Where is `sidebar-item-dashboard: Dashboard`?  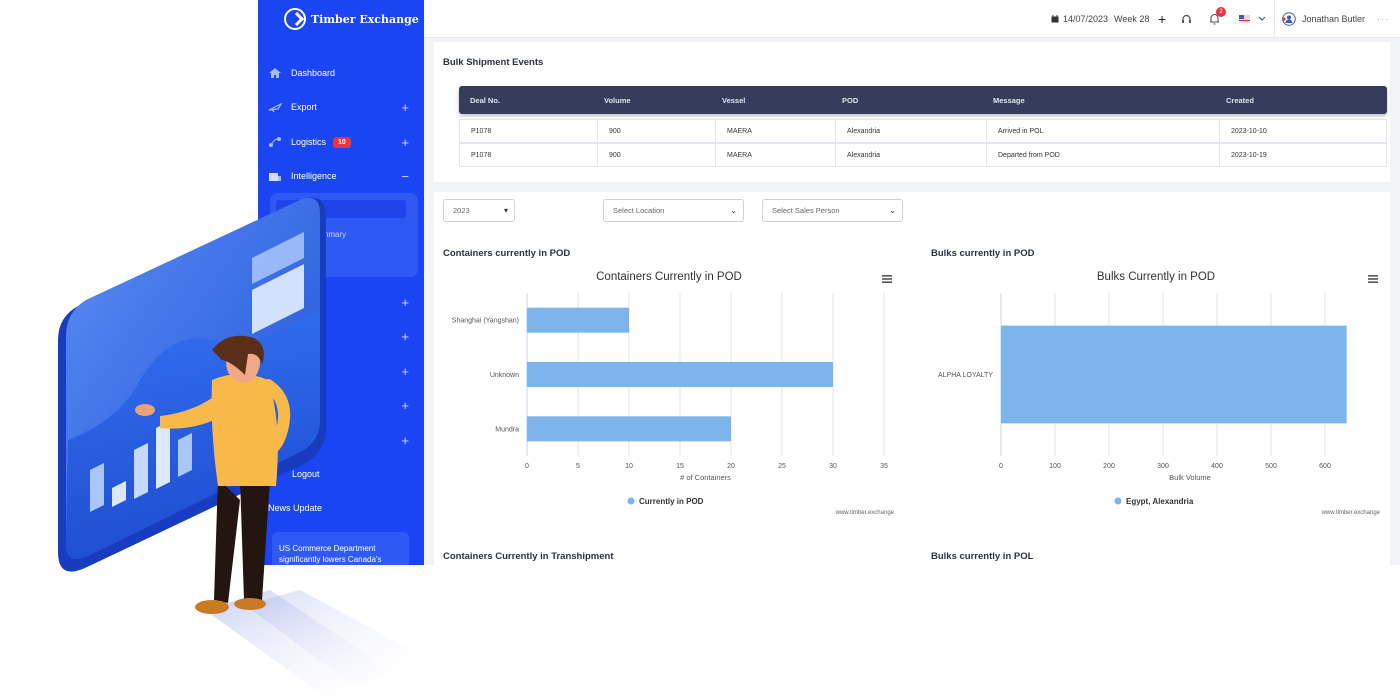 sidebar-item-dashboard: Dashboard is located at coordinates (341, 73).